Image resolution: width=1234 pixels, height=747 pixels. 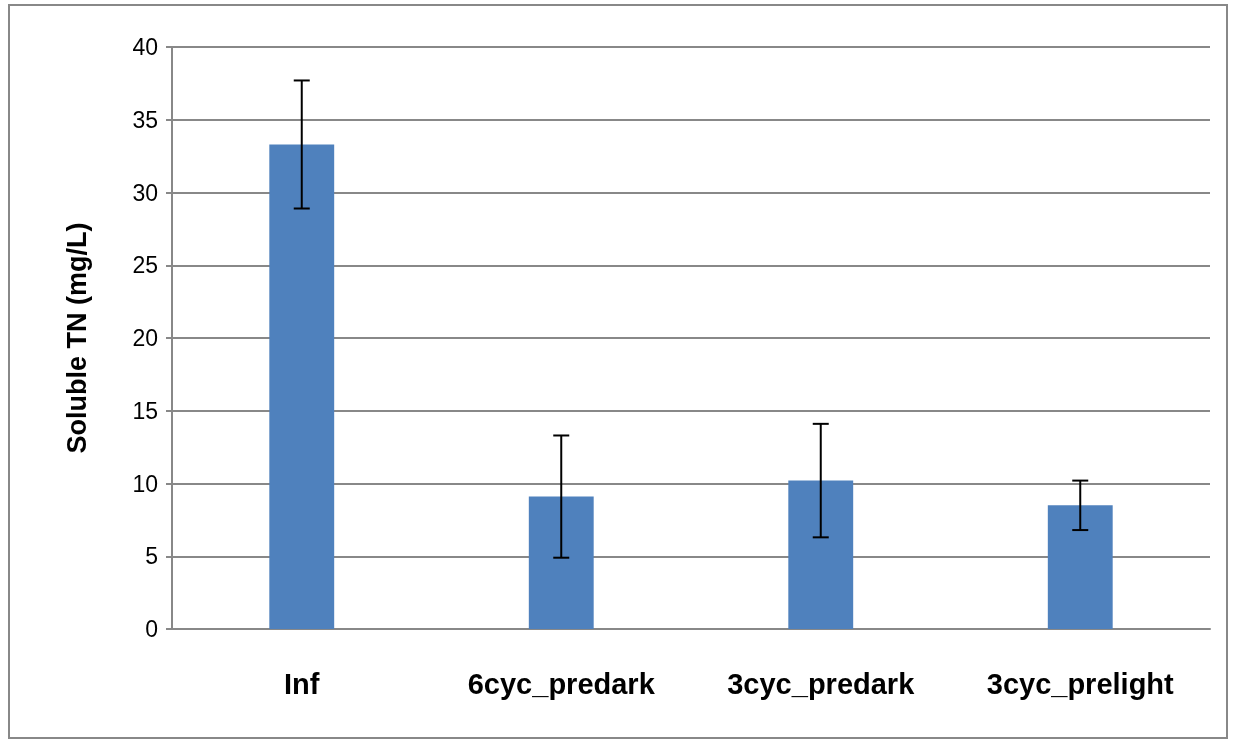 I want to click on y-tick-label: 30, so click(x=145, y=192).